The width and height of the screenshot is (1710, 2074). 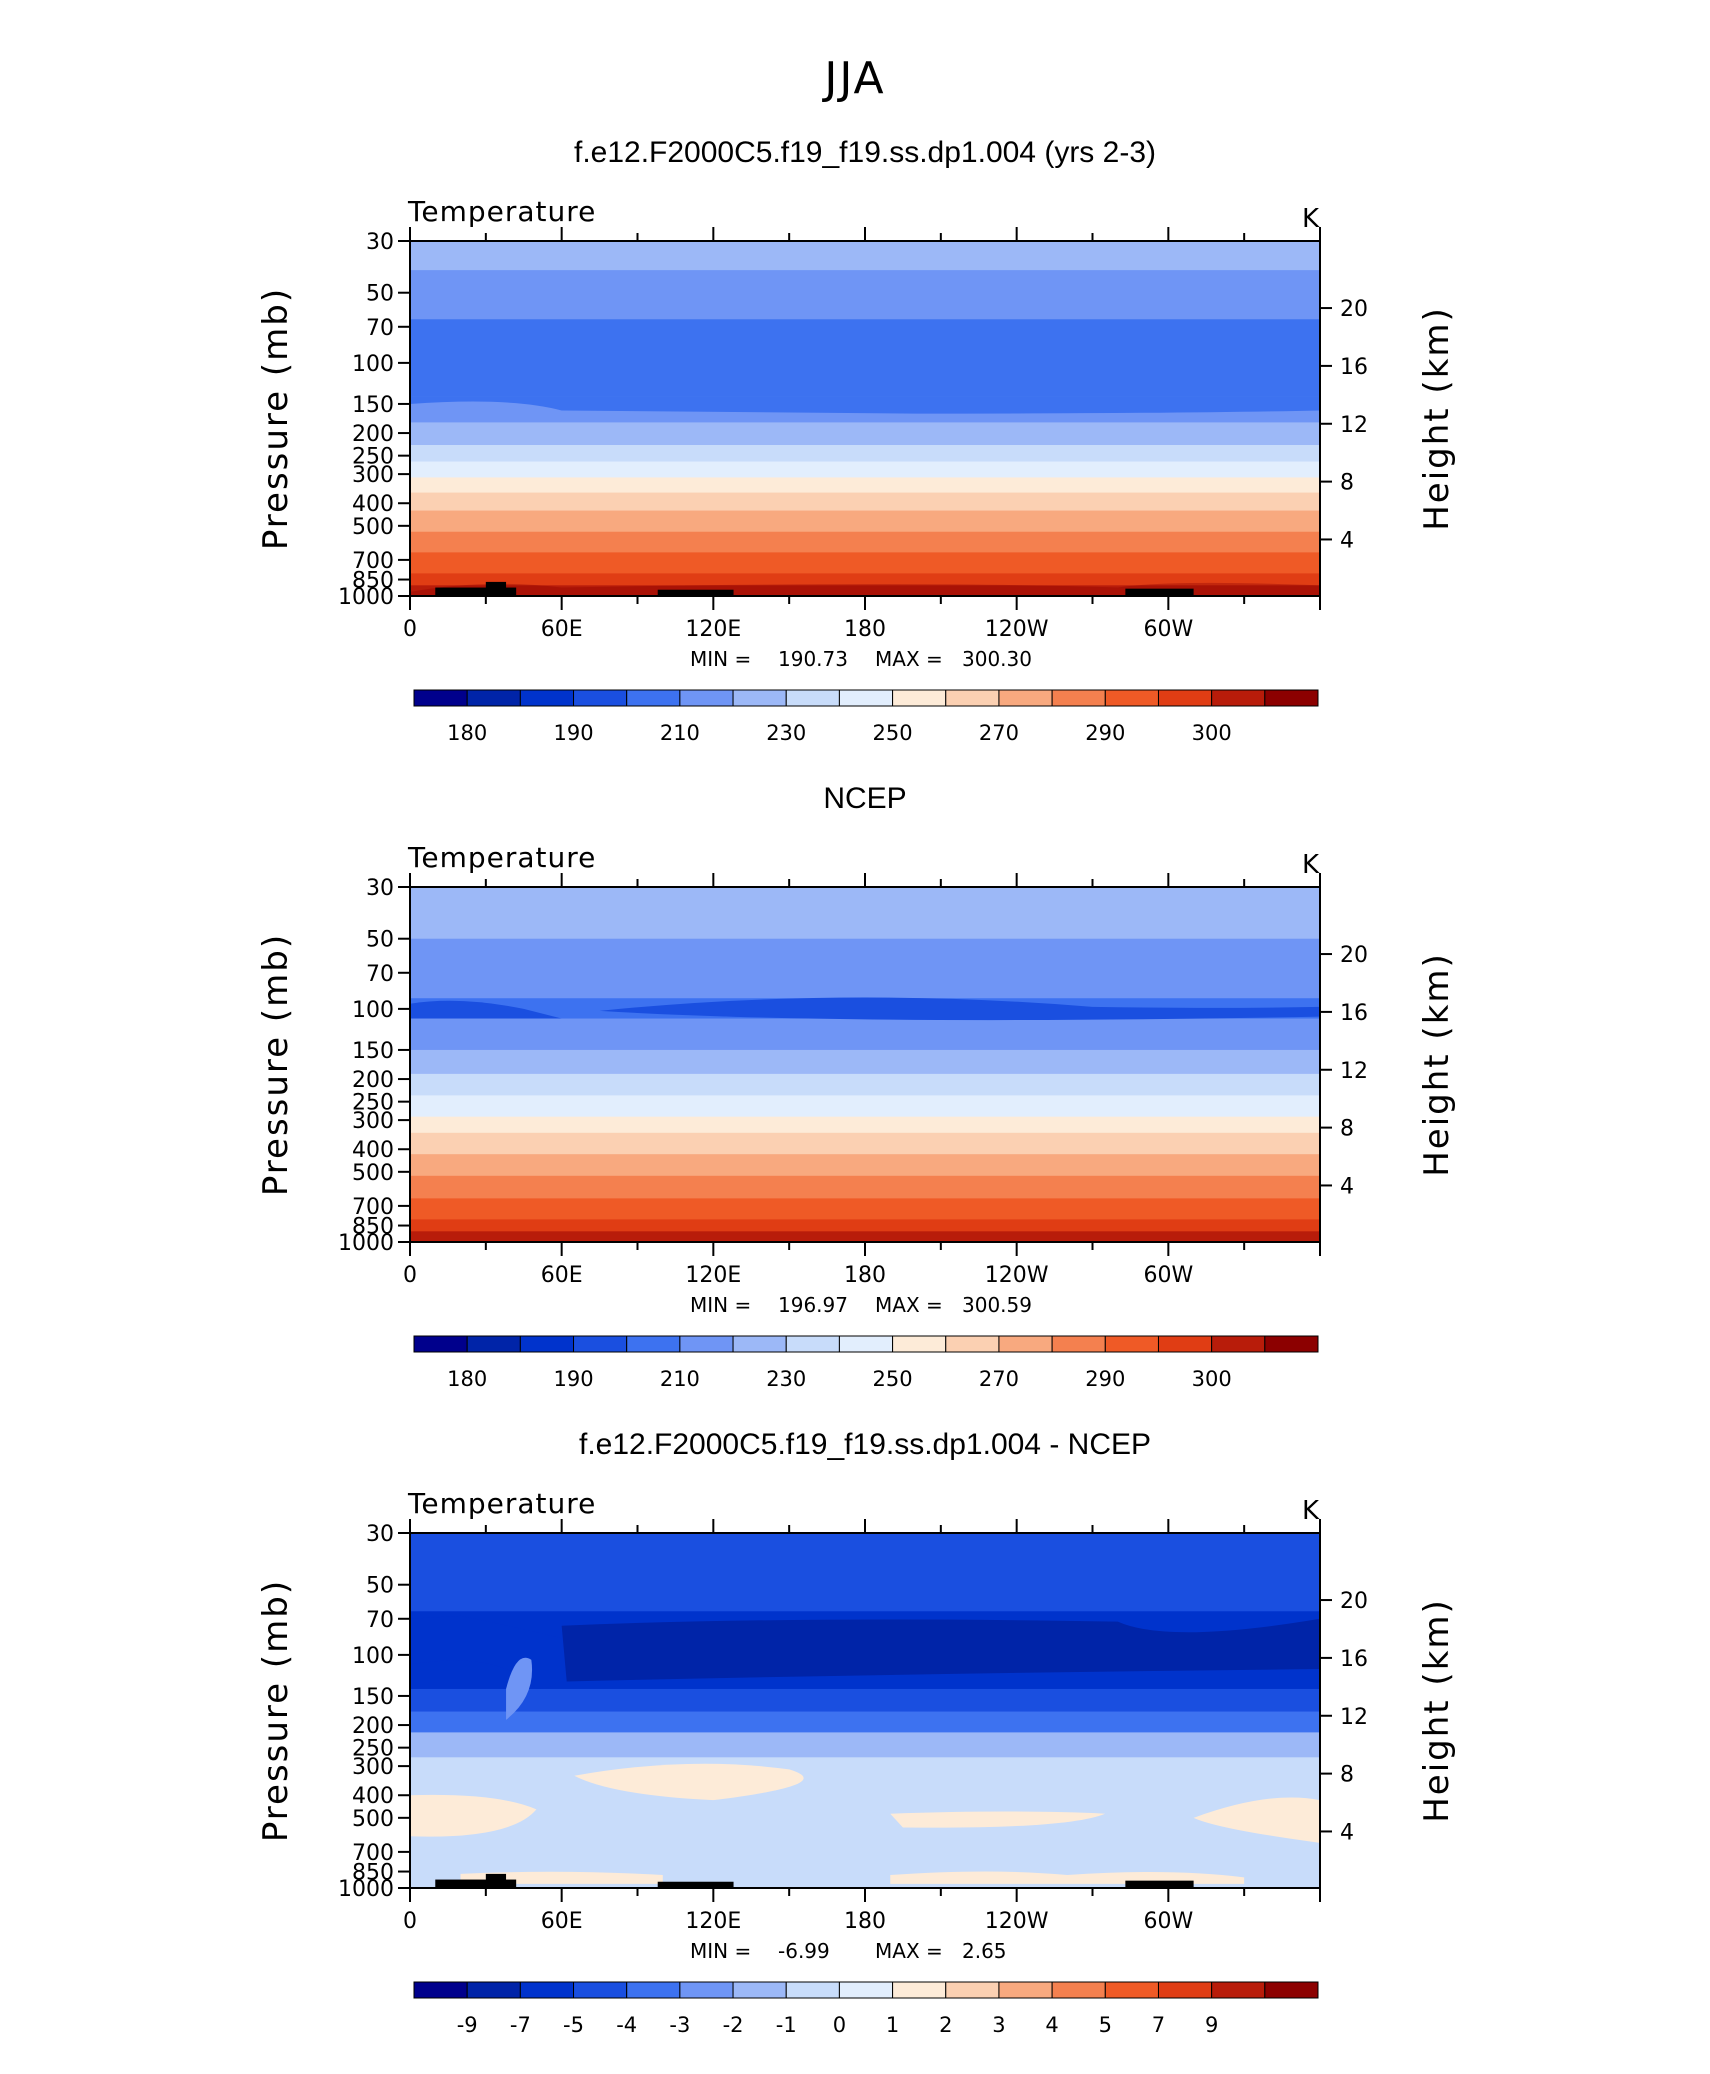 I want to click on max-value: 300.59, so click(x=997, y=1305).